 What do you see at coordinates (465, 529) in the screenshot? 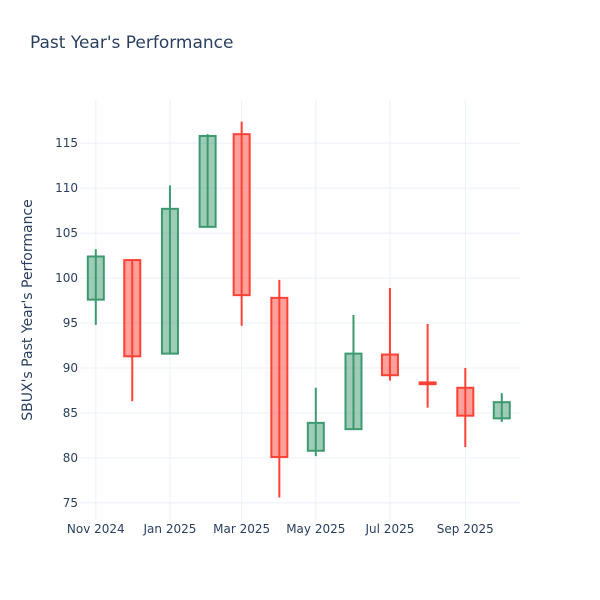
I see `x-tick-label: Sep 2025` at bounding box center [465, 529].